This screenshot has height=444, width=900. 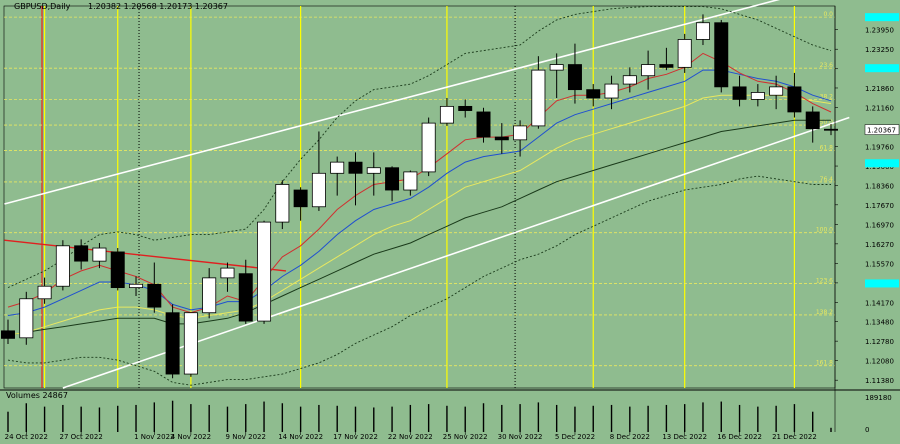 I want to click on fib-level-label: 76.4, so click(x=827, y=179).